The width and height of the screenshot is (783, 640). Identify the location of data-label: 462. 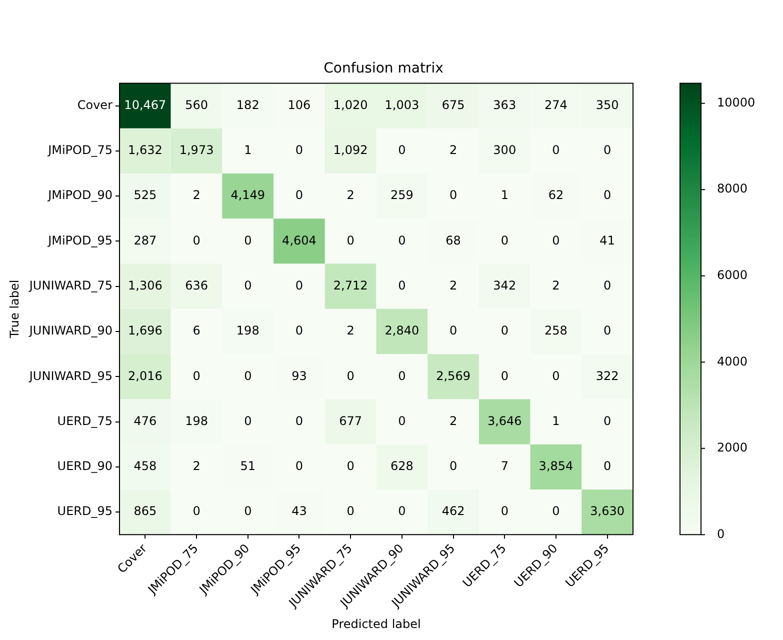
(453, 511).